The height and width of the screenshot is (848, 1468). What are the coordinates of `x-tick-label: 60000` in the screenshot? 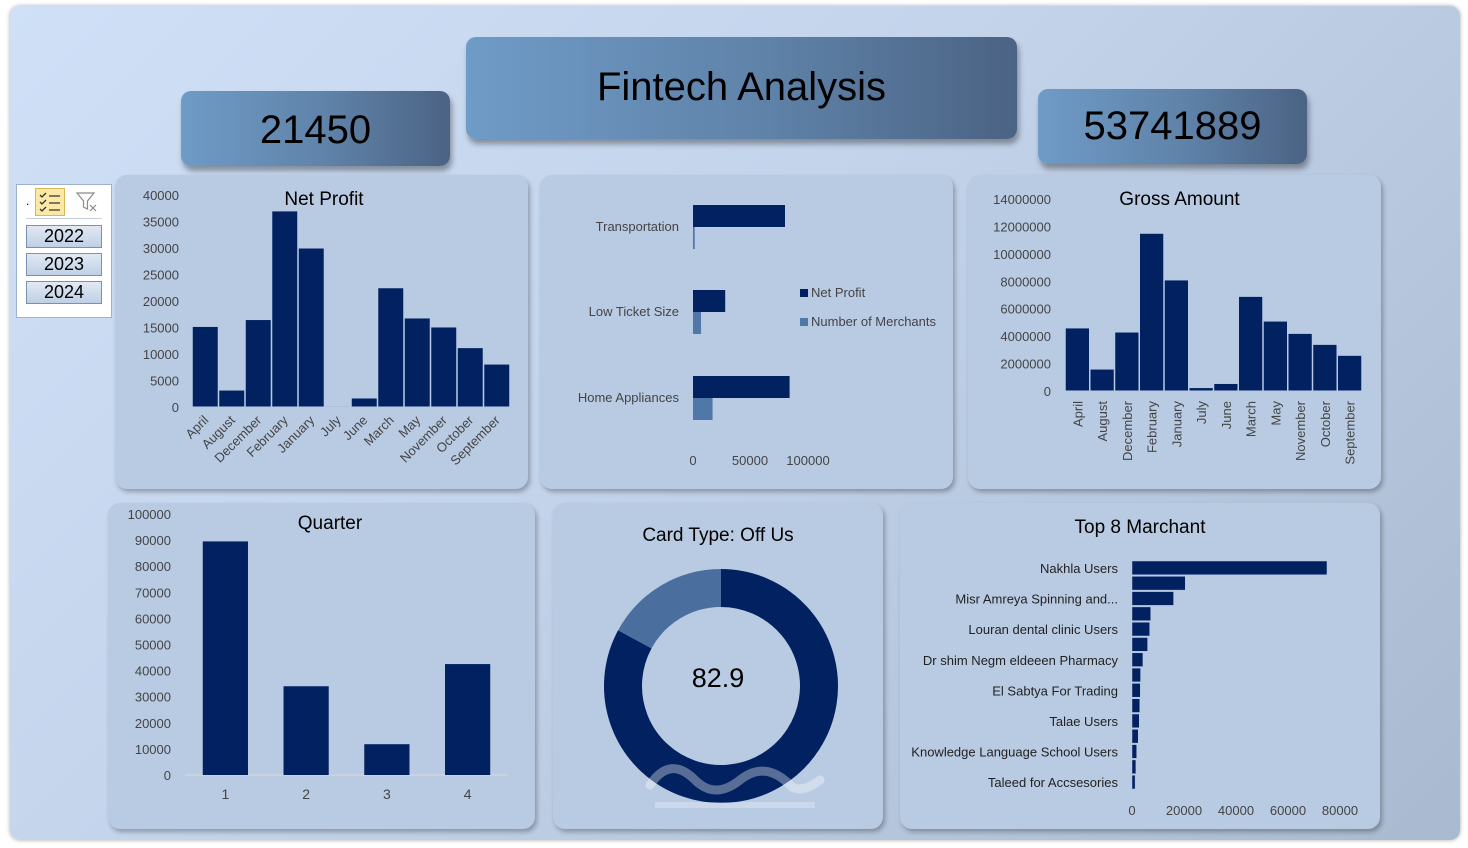 It's located at (1288, 810).